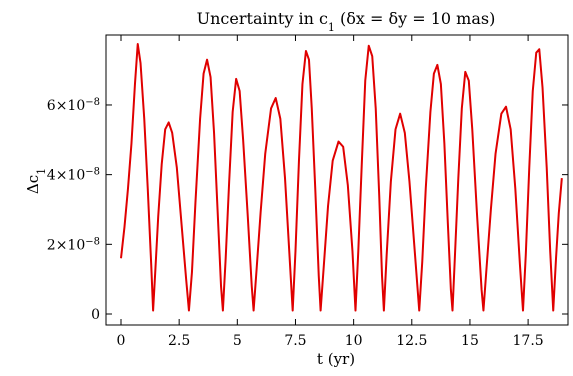 This screenshot has width=573, height=376. Describe the element at coordinates (121, 341) in the screenshot. I see `x-tick-label: 0` at that location.